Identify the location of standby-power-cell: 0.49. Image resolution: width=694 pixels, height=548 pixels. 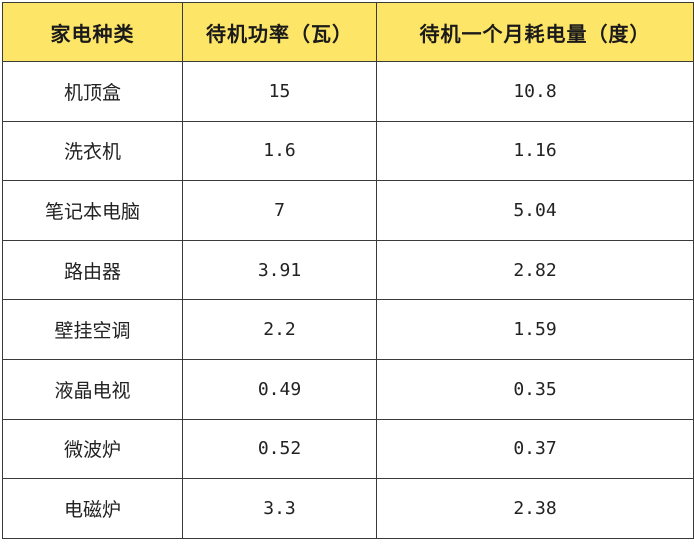
(279, 389).